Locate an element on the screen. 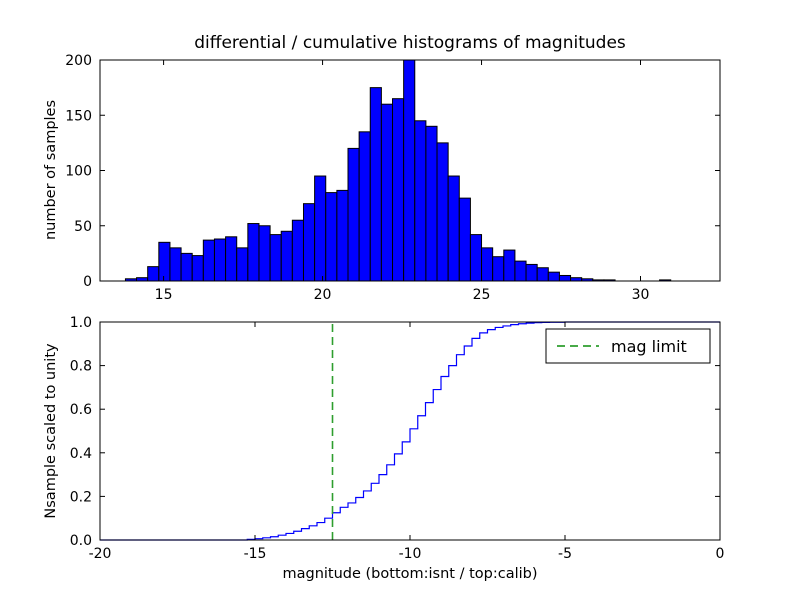 The image size is (800, 604). x-tick-label: 25 is located at coordinates (482, 295).